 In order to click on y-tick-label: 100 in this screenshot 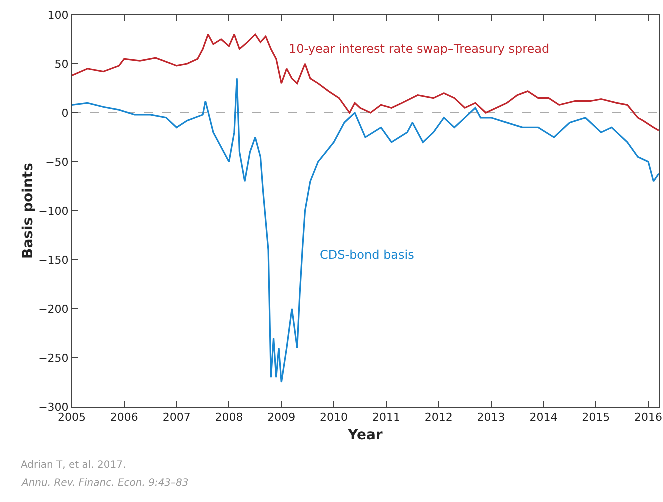, I will do `click(58, 15)`.